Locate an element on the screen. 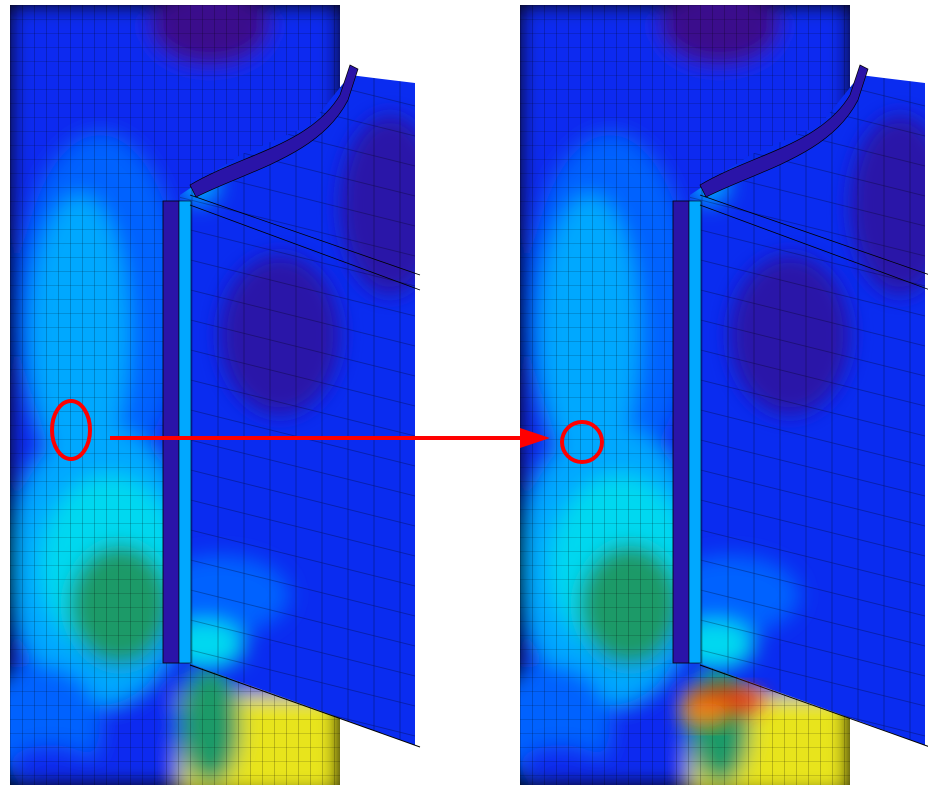 This screenshot has width=928, height=787. highlight-ellipse is located at coordinates (71, 430).